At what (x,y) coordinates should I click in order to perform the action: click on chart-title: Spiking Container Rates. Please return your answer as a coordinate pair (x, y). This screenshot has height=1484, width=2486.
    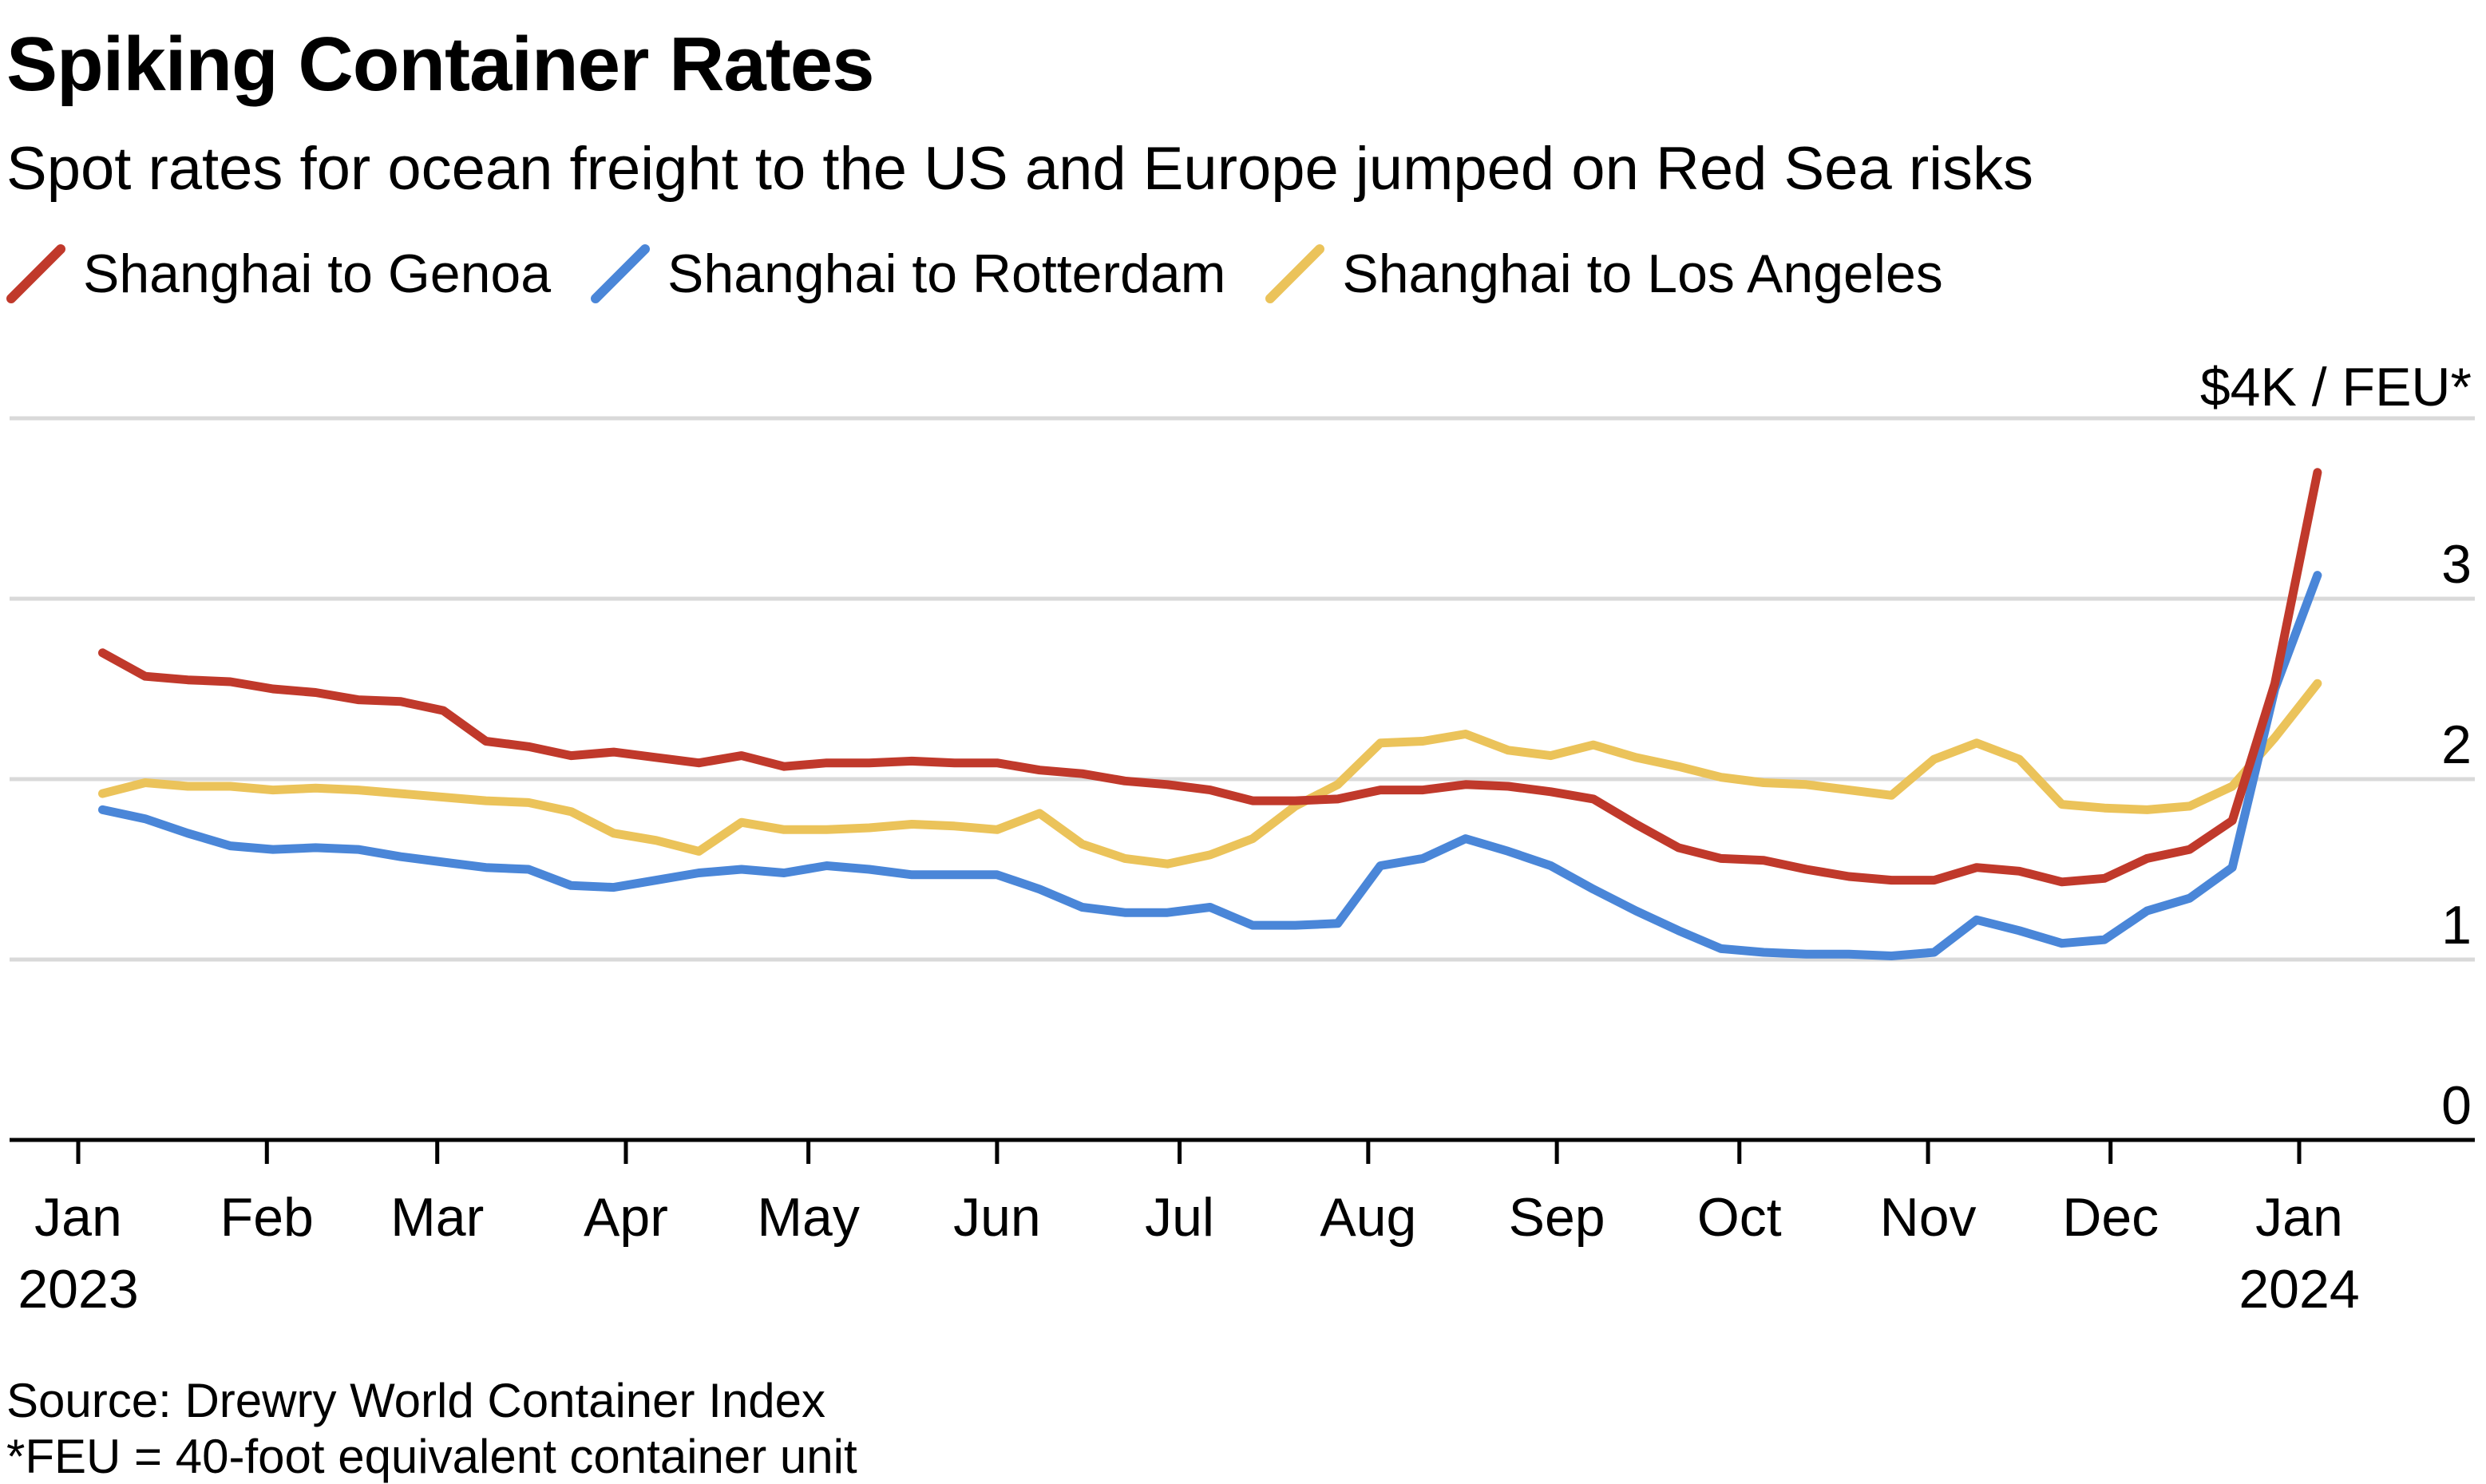
    Looking at the image, I should click on (440, 64).